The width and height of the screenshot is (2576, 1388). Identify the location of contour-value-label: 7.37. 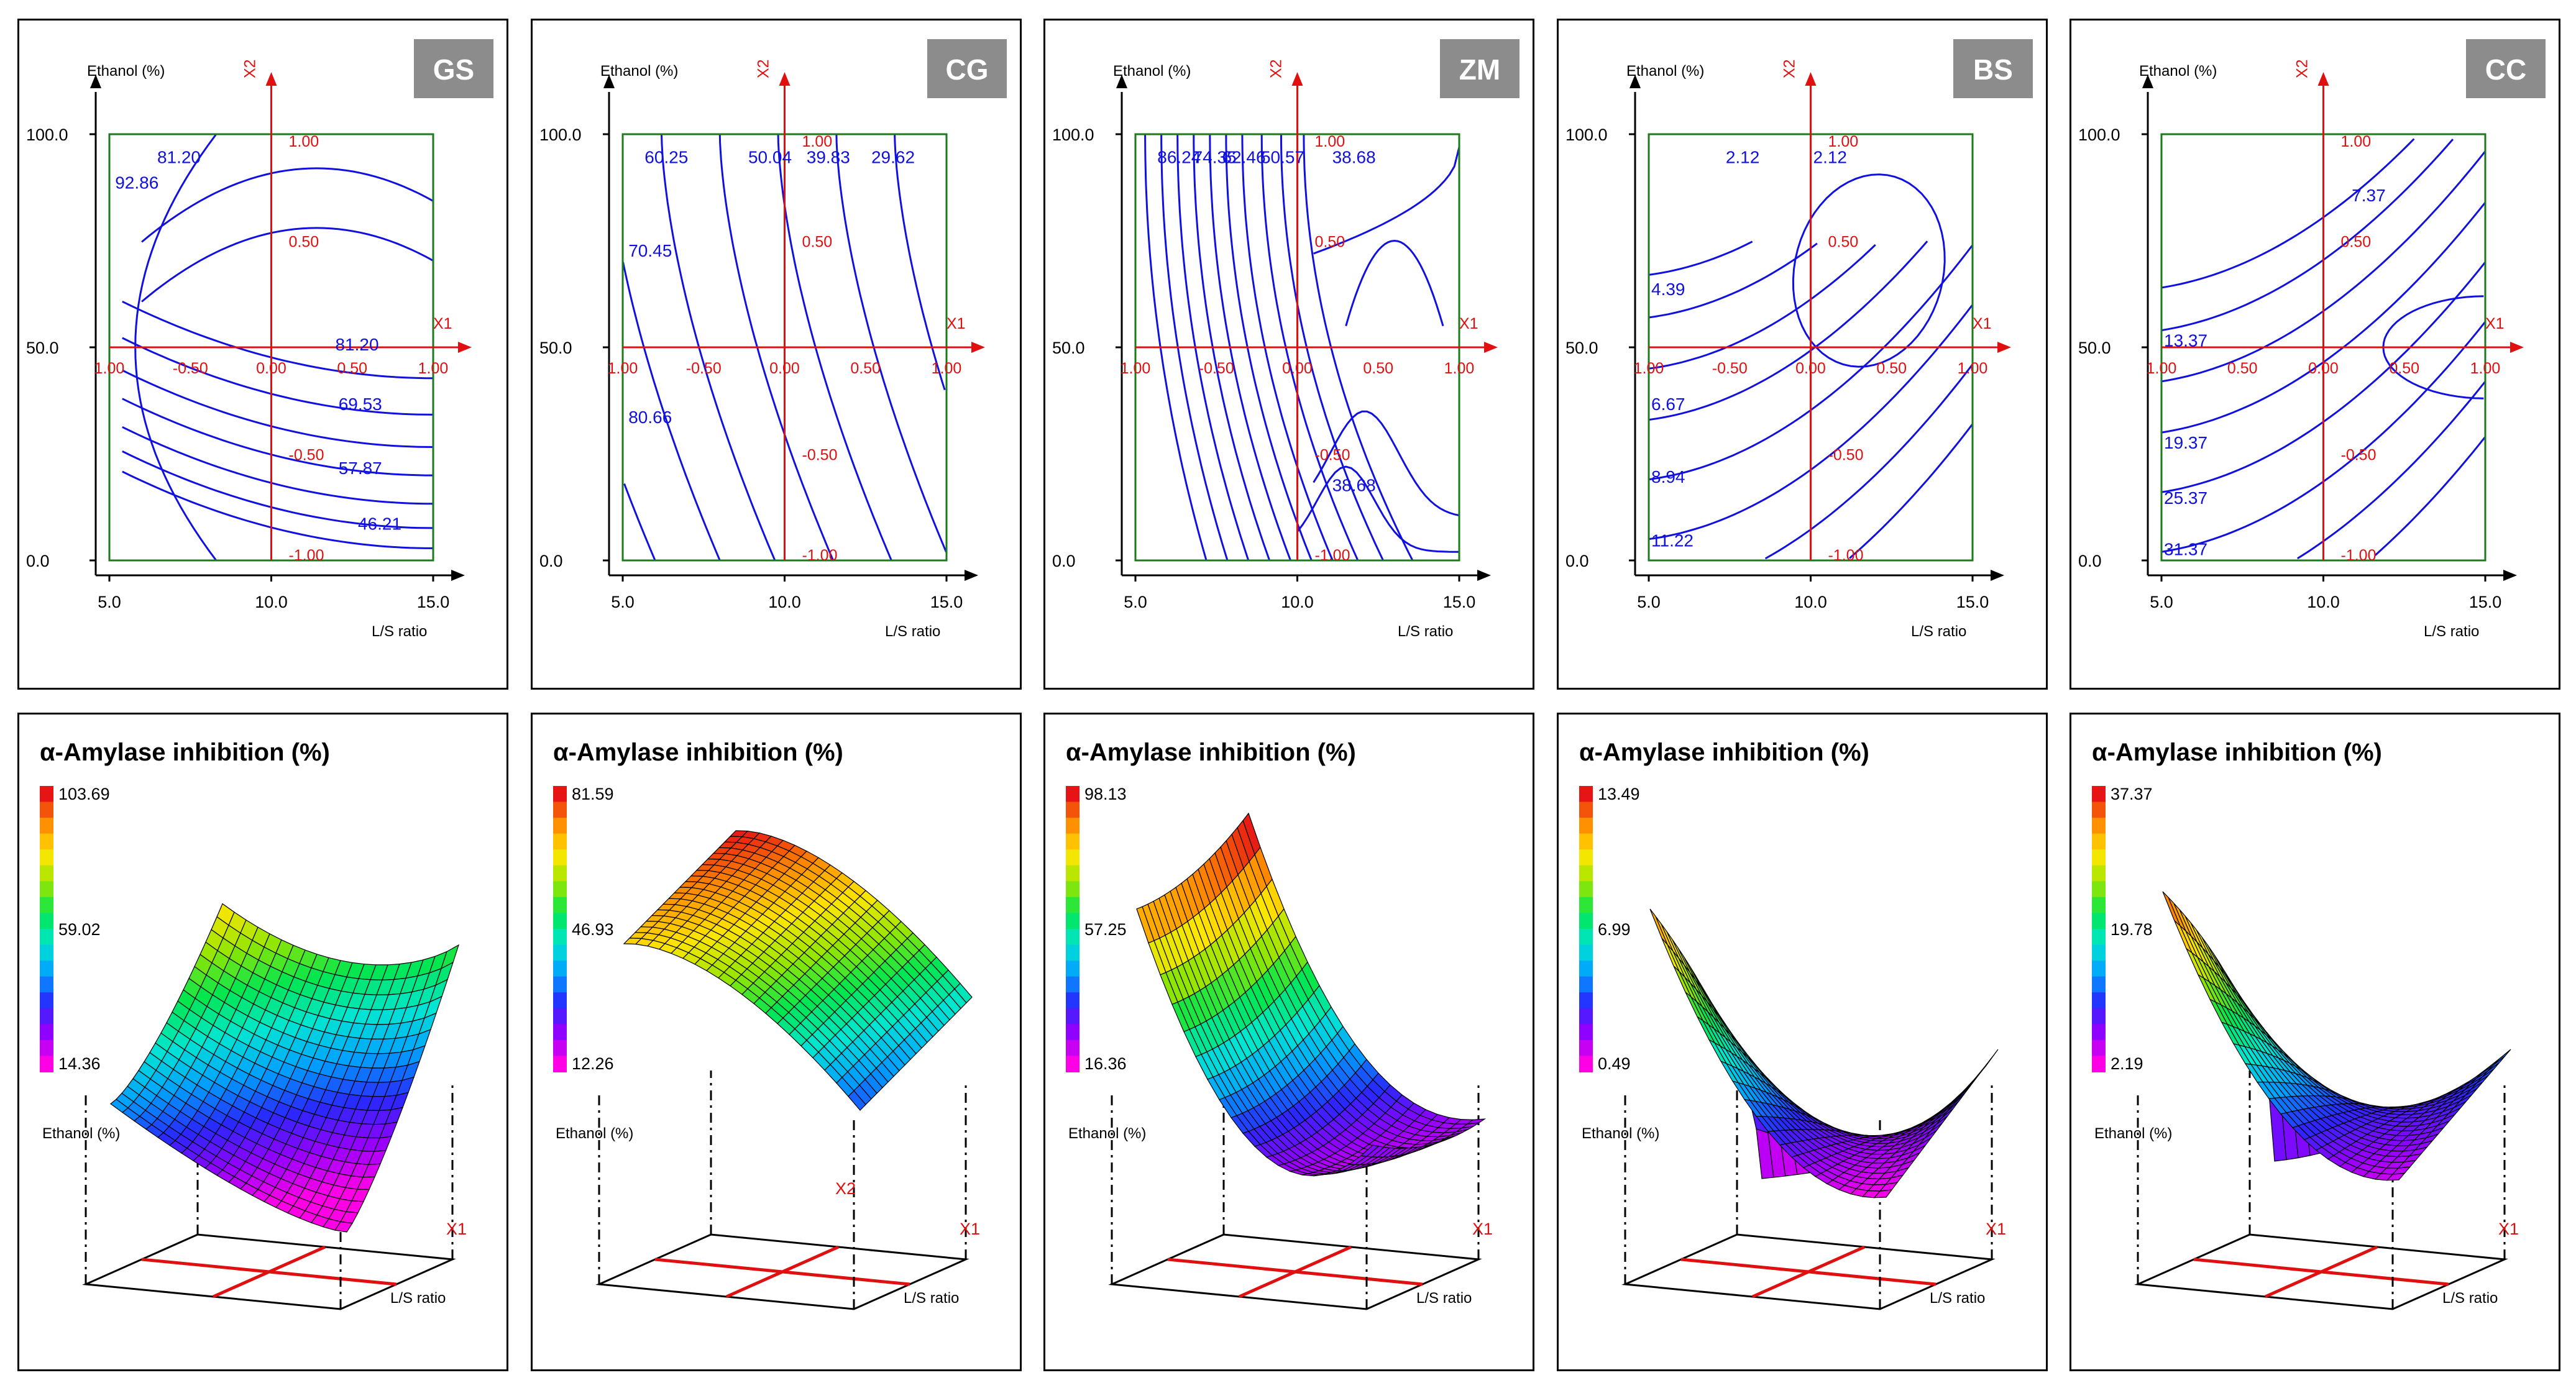
(2369, 195).